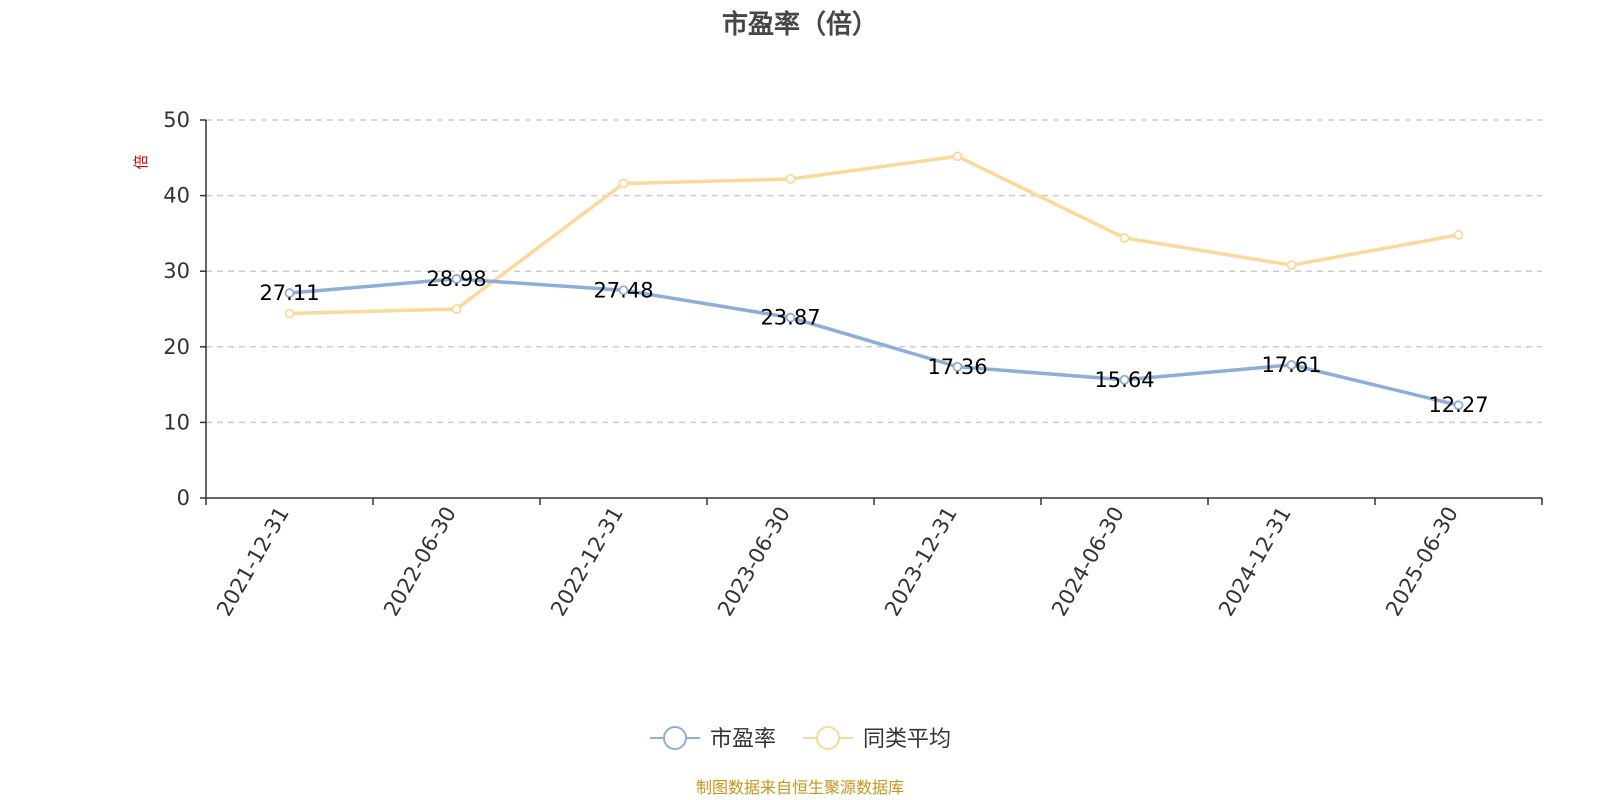 The width and height of the screenshot is (1600, 800). I want to click on data-labels: 27.11 28.98 27.48 23.87 17.36 15.64 17.61 12.27, so click(873, 342).